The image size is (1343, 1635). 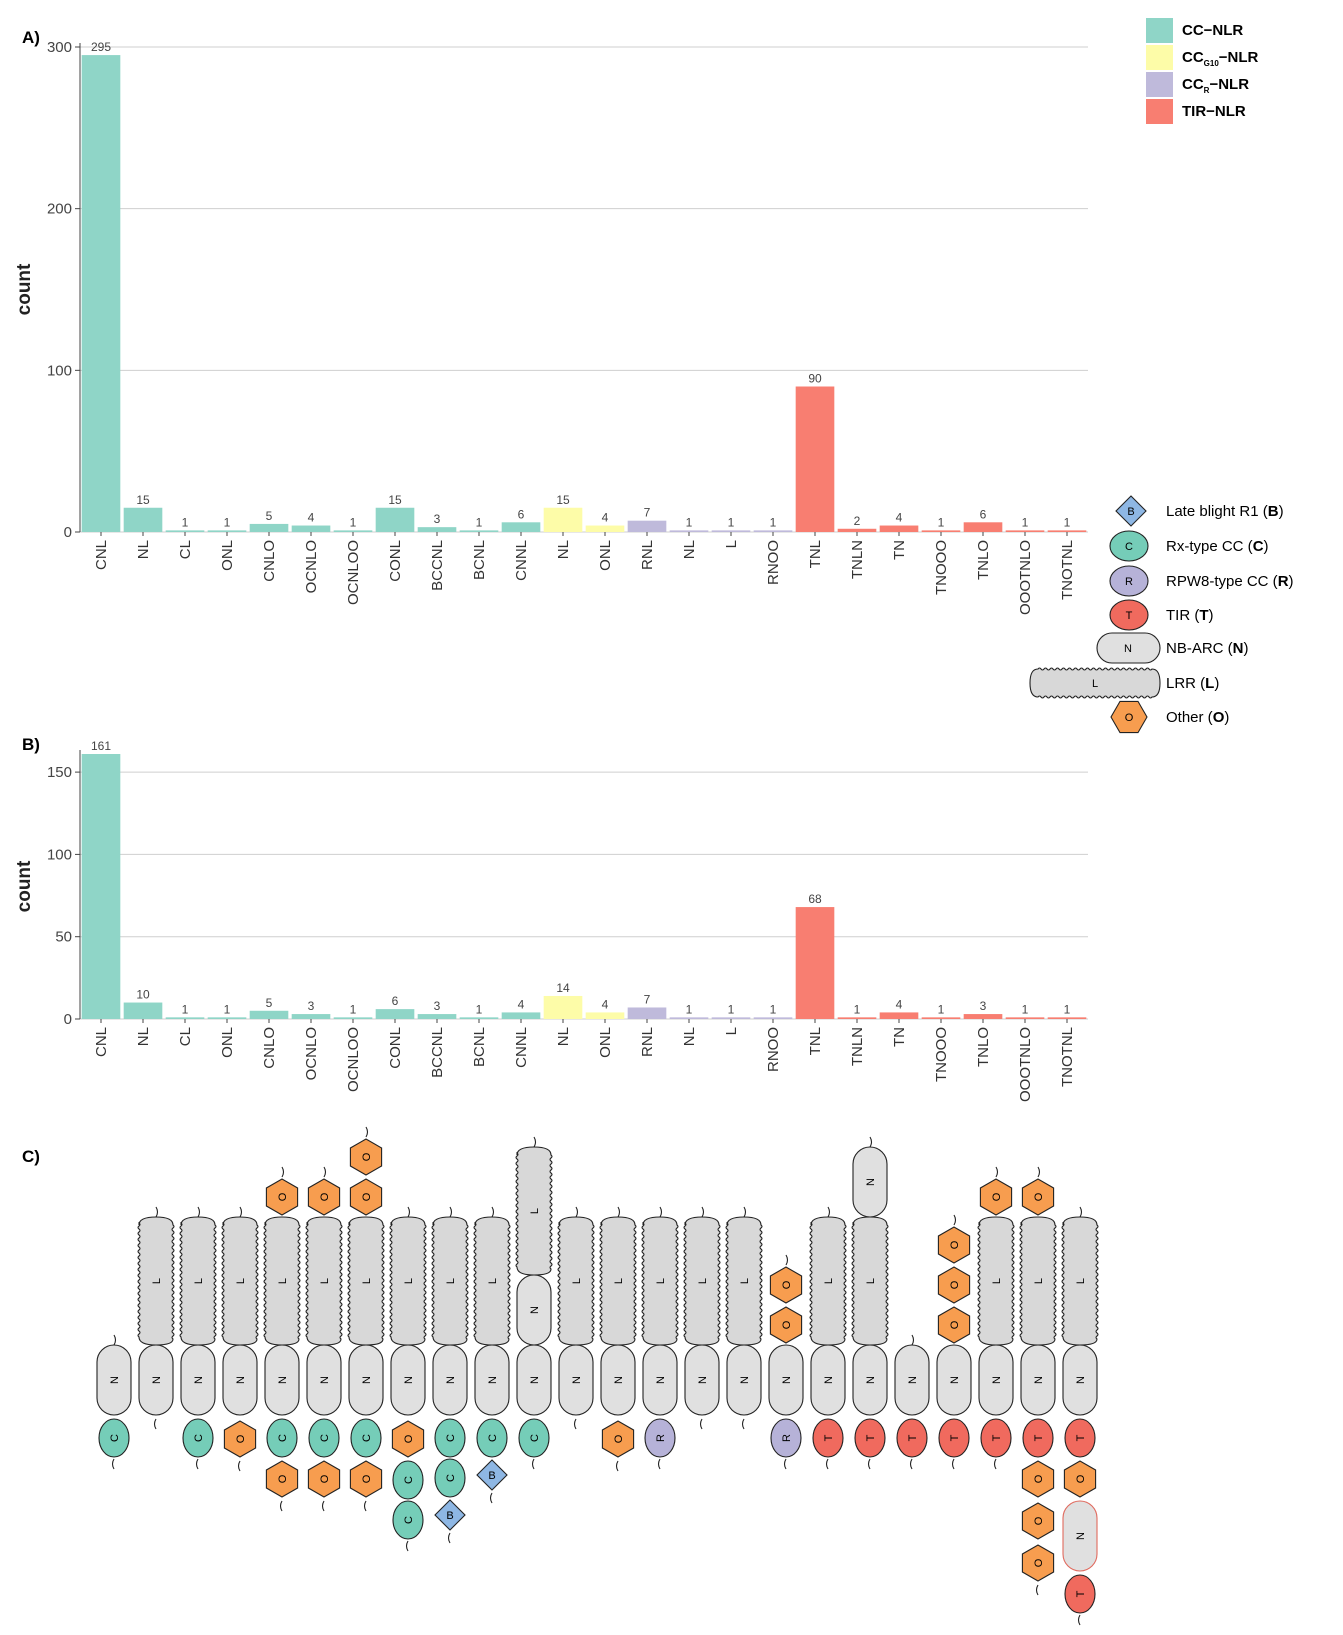 I want to click on panel-label: C), so click(x=31, y=1156).